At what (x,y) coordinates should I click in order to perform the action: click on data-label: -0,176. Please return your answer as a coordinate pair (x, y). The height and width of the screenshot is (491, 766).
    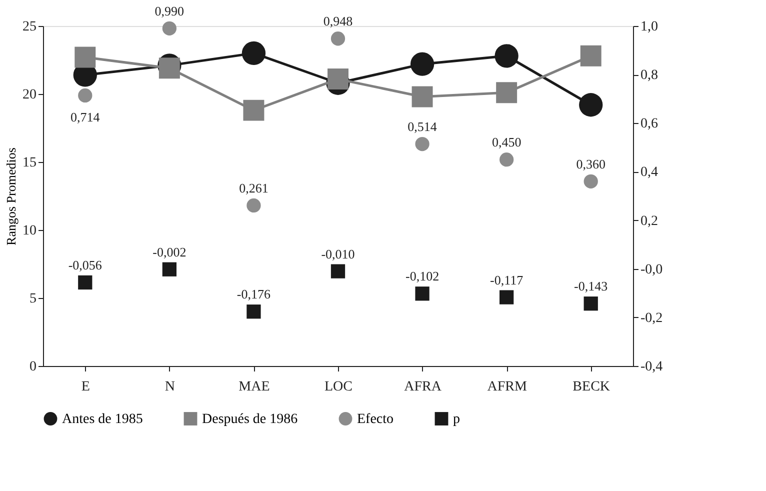
    Looking at the image, I should click on (253, 294).